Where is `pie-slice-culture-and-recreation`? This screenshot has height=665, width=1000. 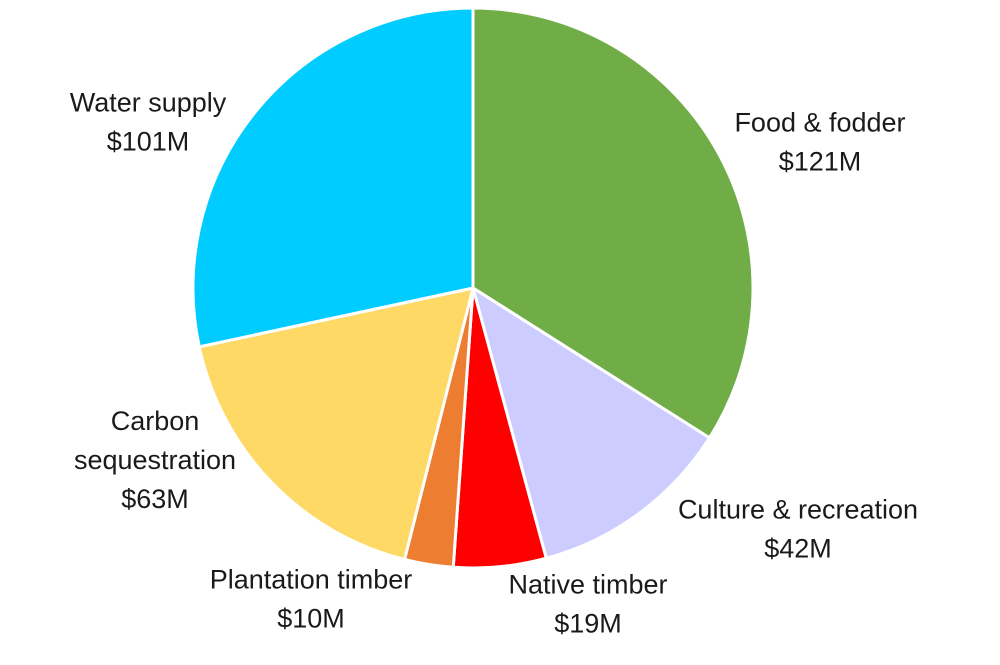
pie-slice-culture-and-recreation is located at coordinates (591, 423).